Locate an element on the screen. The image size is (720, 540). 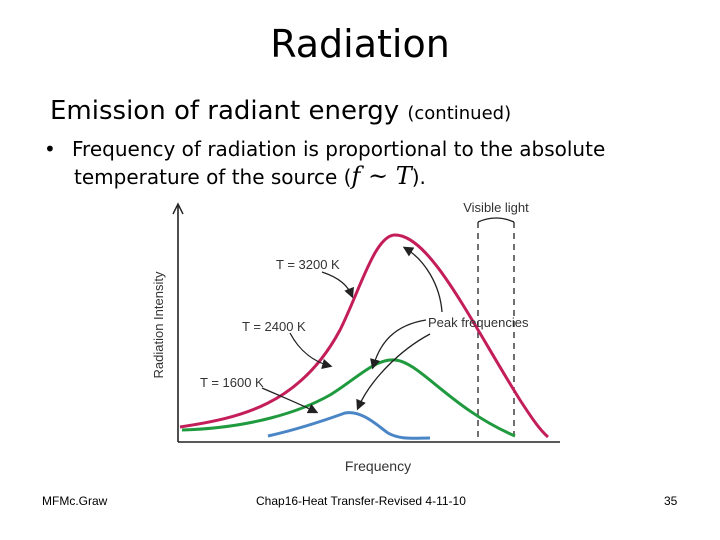
visible-light-bracket is located at coordinates (496, 220).